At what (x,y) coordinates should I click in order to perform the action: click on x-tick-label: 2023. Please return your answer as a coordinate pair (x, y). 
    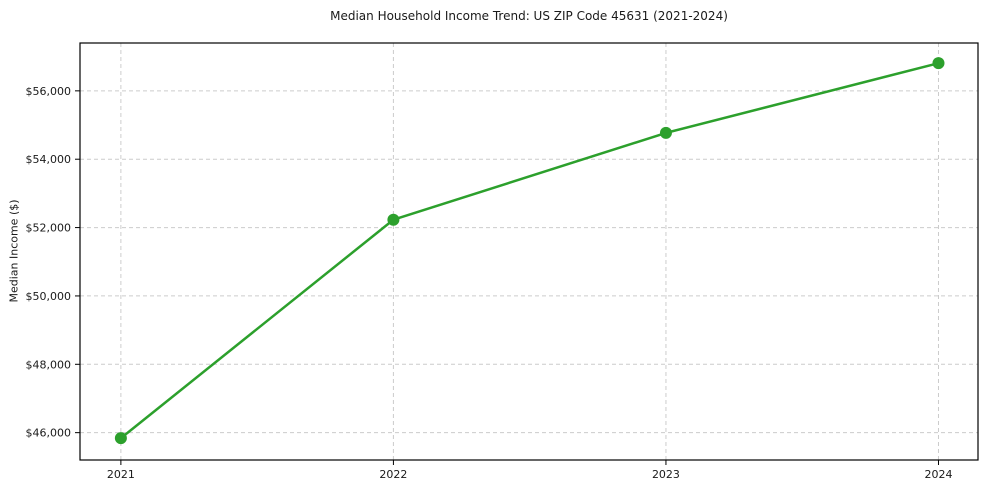
    Looking at the image, I should click on (666, 474).